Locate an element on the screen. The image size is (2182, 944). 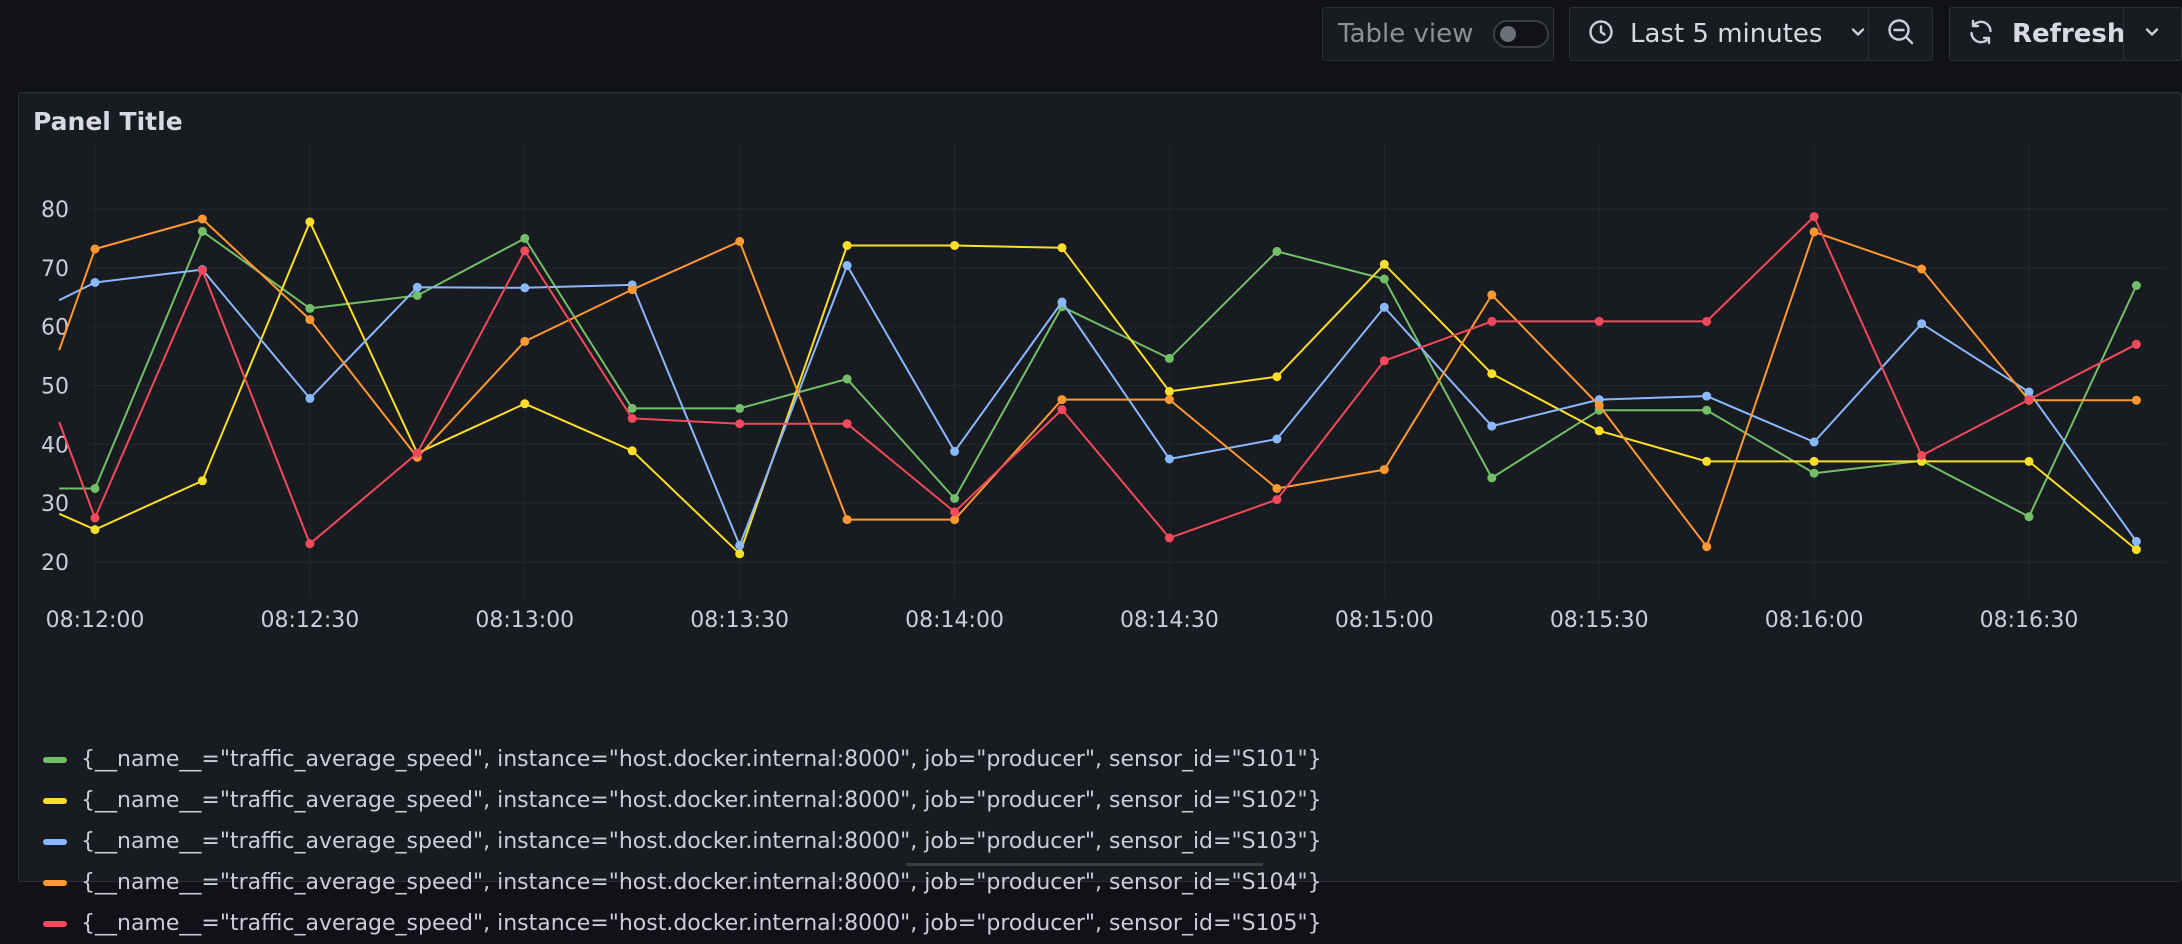
scroll-handle is located at coordinates (1084, 864).